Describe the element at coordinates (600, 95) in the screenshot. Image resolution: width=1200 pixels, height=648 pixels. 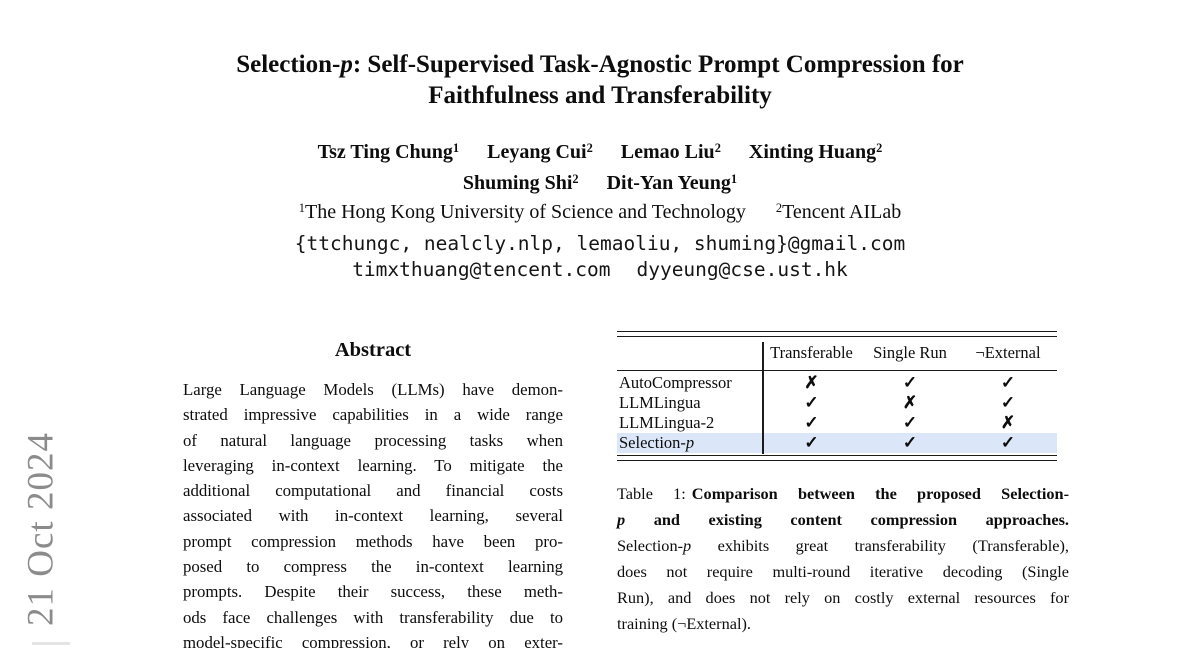
I see `paper-title-line2: Faithfulness and Transferability` at that location.